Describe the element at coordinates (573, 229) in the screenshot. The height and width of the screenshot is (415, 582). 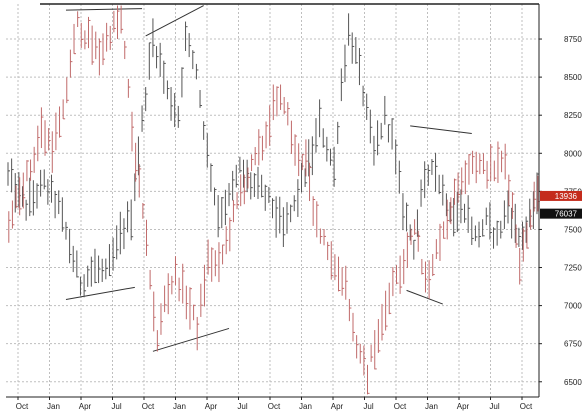
I see `y-tick-label: 75000` at that location.